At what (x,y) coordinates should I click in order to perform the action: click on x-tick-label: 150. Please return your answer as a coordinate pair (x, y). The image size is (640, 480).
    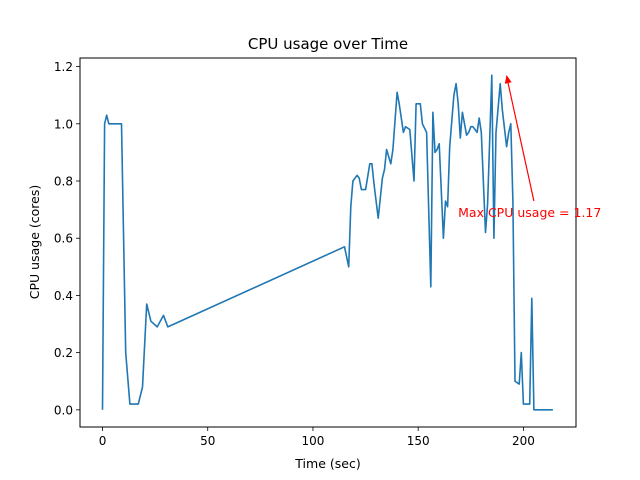
    Looking at the image, I should click on (418, 441).